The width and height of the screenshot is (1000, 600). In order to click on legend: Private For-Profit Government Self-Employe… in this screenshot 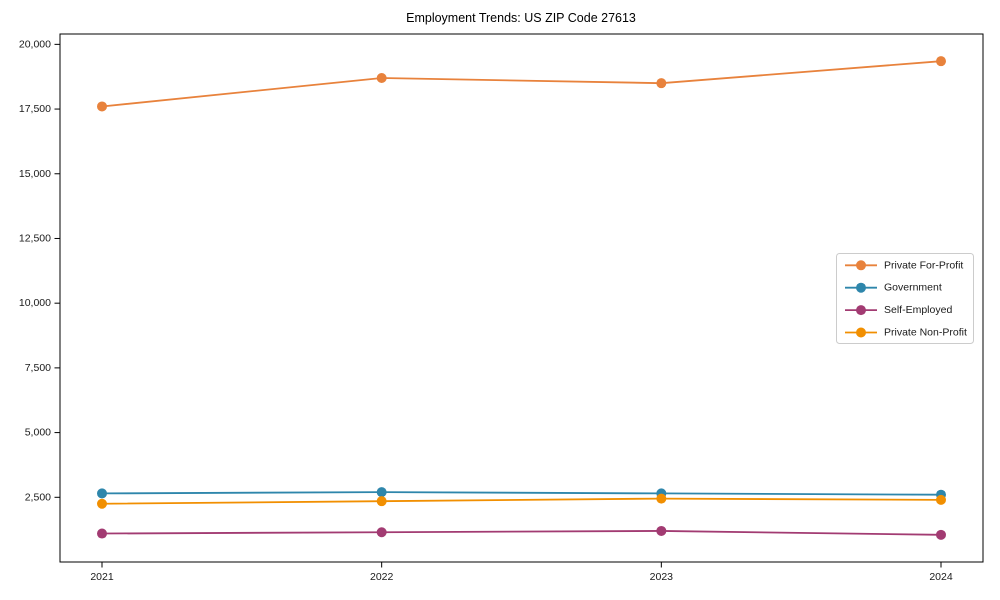, I will do `click(905, 298)`.